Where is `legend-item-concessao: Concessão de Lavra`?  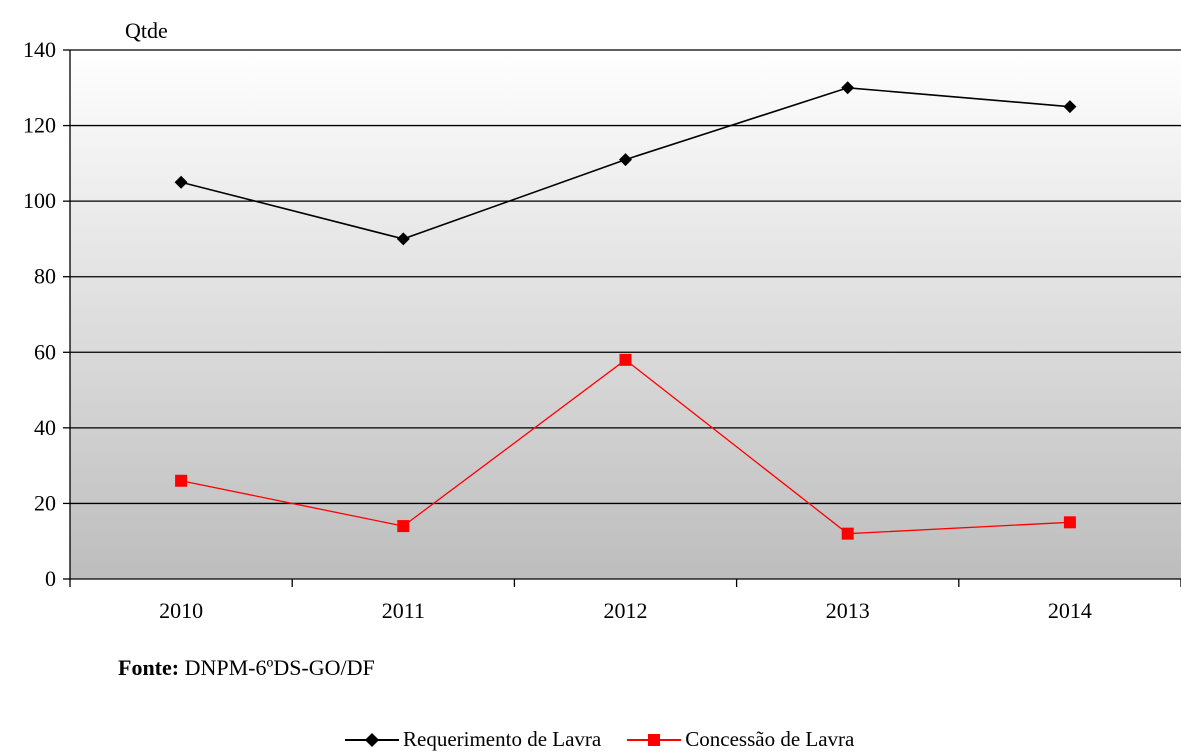 legend-item-concessao: Concessão de Lavra is located at coordinates (740, 739).